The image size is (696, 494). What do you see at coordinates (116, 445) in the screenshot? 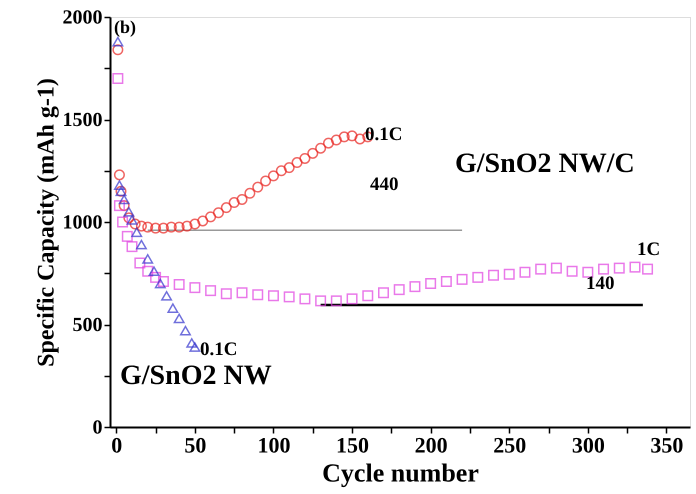
I see `x-tick-label: 0` at bounding box center [116, 445].